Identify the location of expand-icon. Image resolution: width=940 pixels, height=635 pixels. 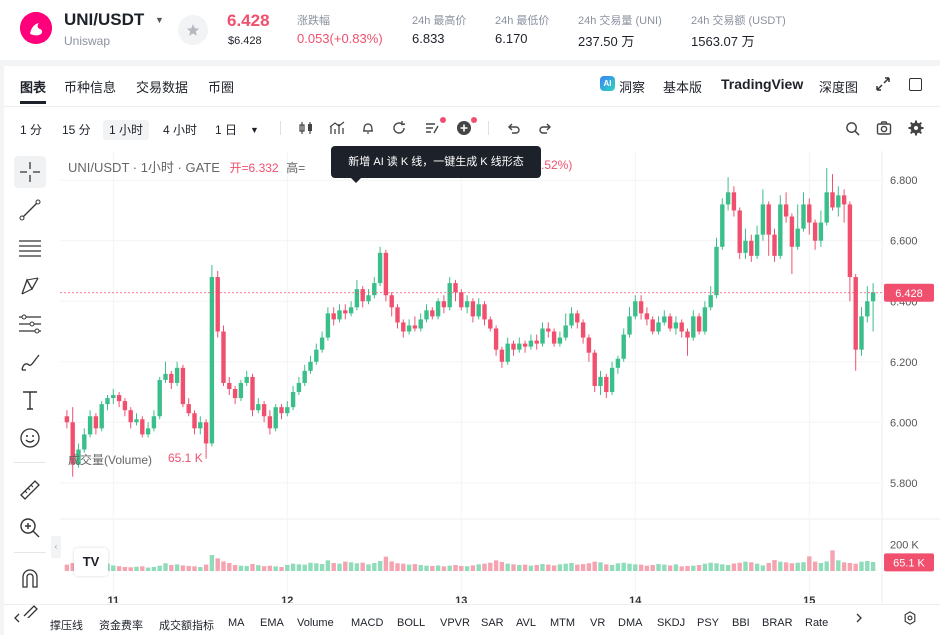
(883, 86).